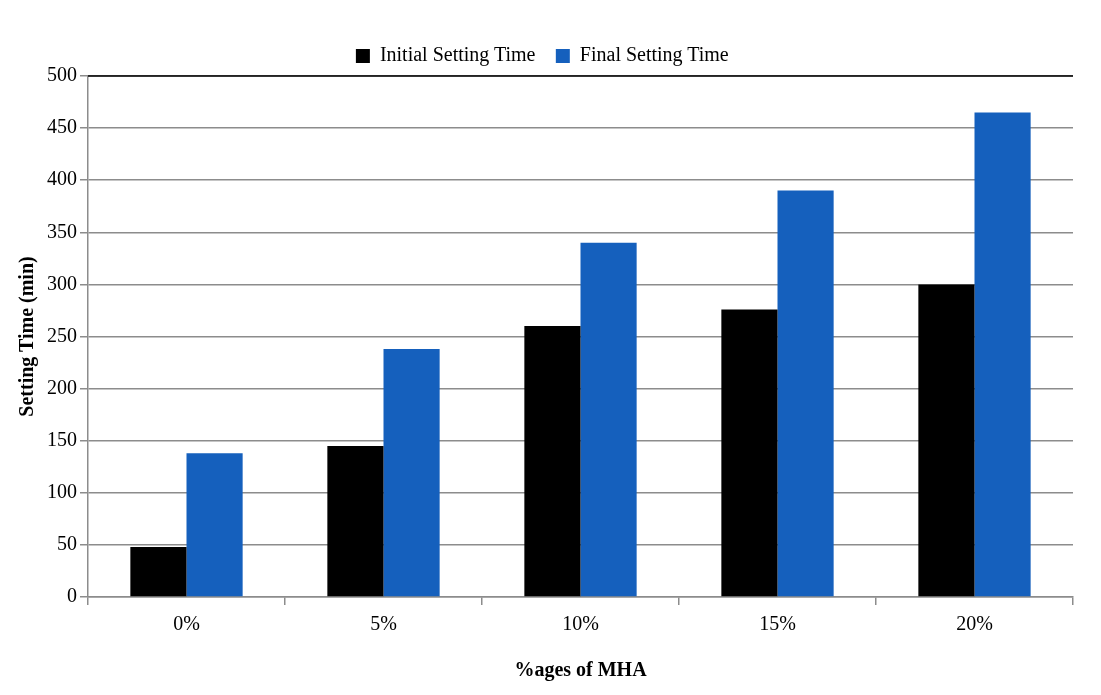 The width and height of the screenshot is (1101, 695). Describe the element at coordinates (62, 491) in the screenshot. I see `y-tick-label: 100` at that location.